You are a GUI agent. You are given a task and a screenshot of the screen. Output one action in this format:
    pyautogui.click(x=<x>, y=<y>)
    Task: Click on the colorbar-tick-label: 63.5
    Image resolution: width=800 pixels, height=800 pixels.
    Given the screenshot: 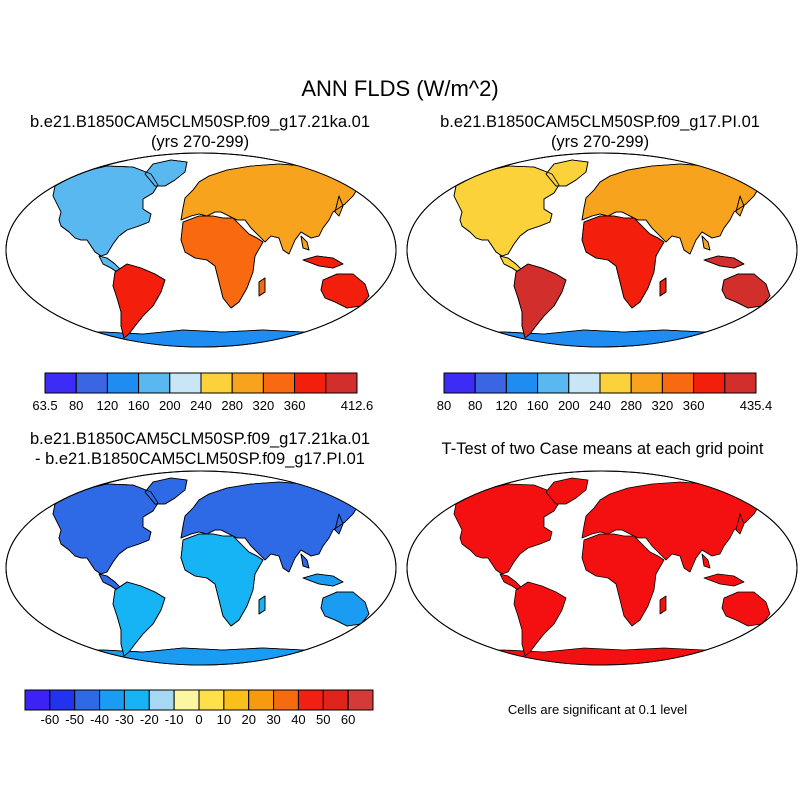 What is the action you would take?
    pyautogui.click(x=44, y=405)
    